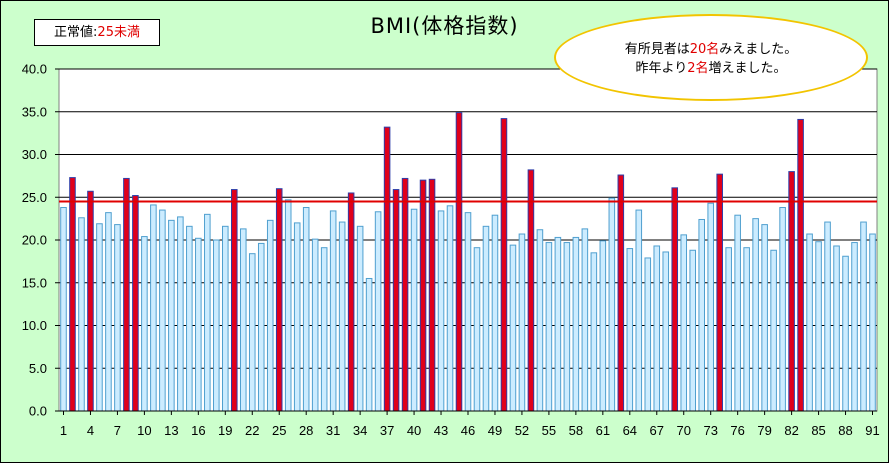 The image size is (889, 463). What do you see at coordinates (522, 430) in the screenshot?
I see `x-tick-label: 52` at bounding box center [522, 430].